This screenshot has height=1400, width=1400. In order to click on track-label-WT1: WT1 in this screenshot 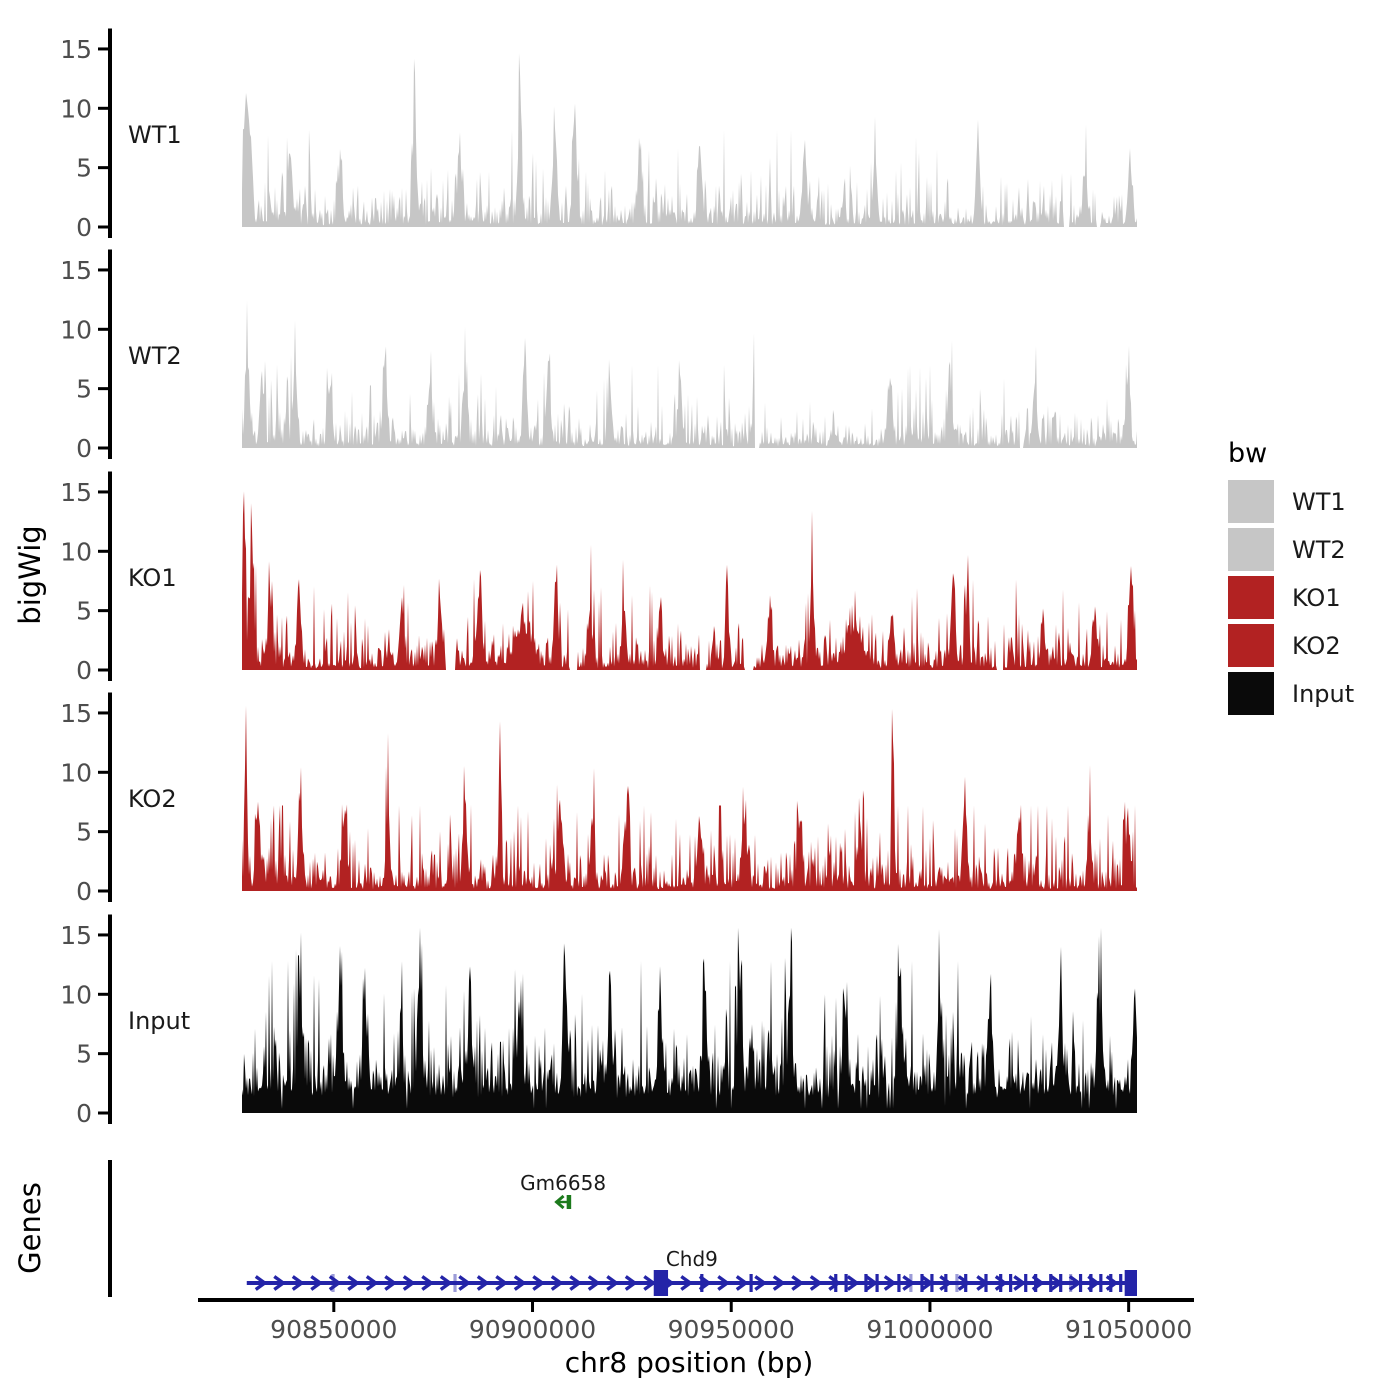, I will do `click(155, 135)`.